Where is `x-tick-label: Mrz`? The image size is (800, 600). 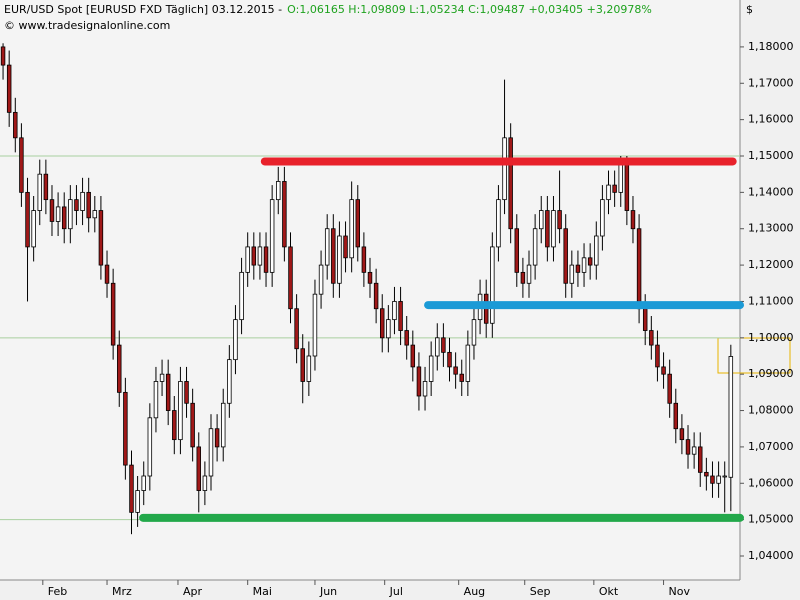
x-tick-label: Mrz is located at coordinates (122, 591).